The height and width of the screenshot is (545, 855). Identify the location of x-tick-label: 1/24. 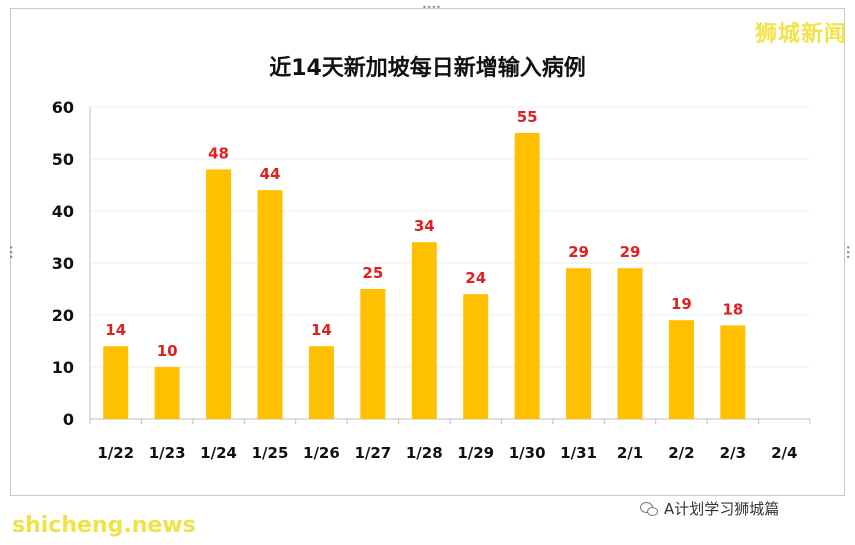
(218, 453).